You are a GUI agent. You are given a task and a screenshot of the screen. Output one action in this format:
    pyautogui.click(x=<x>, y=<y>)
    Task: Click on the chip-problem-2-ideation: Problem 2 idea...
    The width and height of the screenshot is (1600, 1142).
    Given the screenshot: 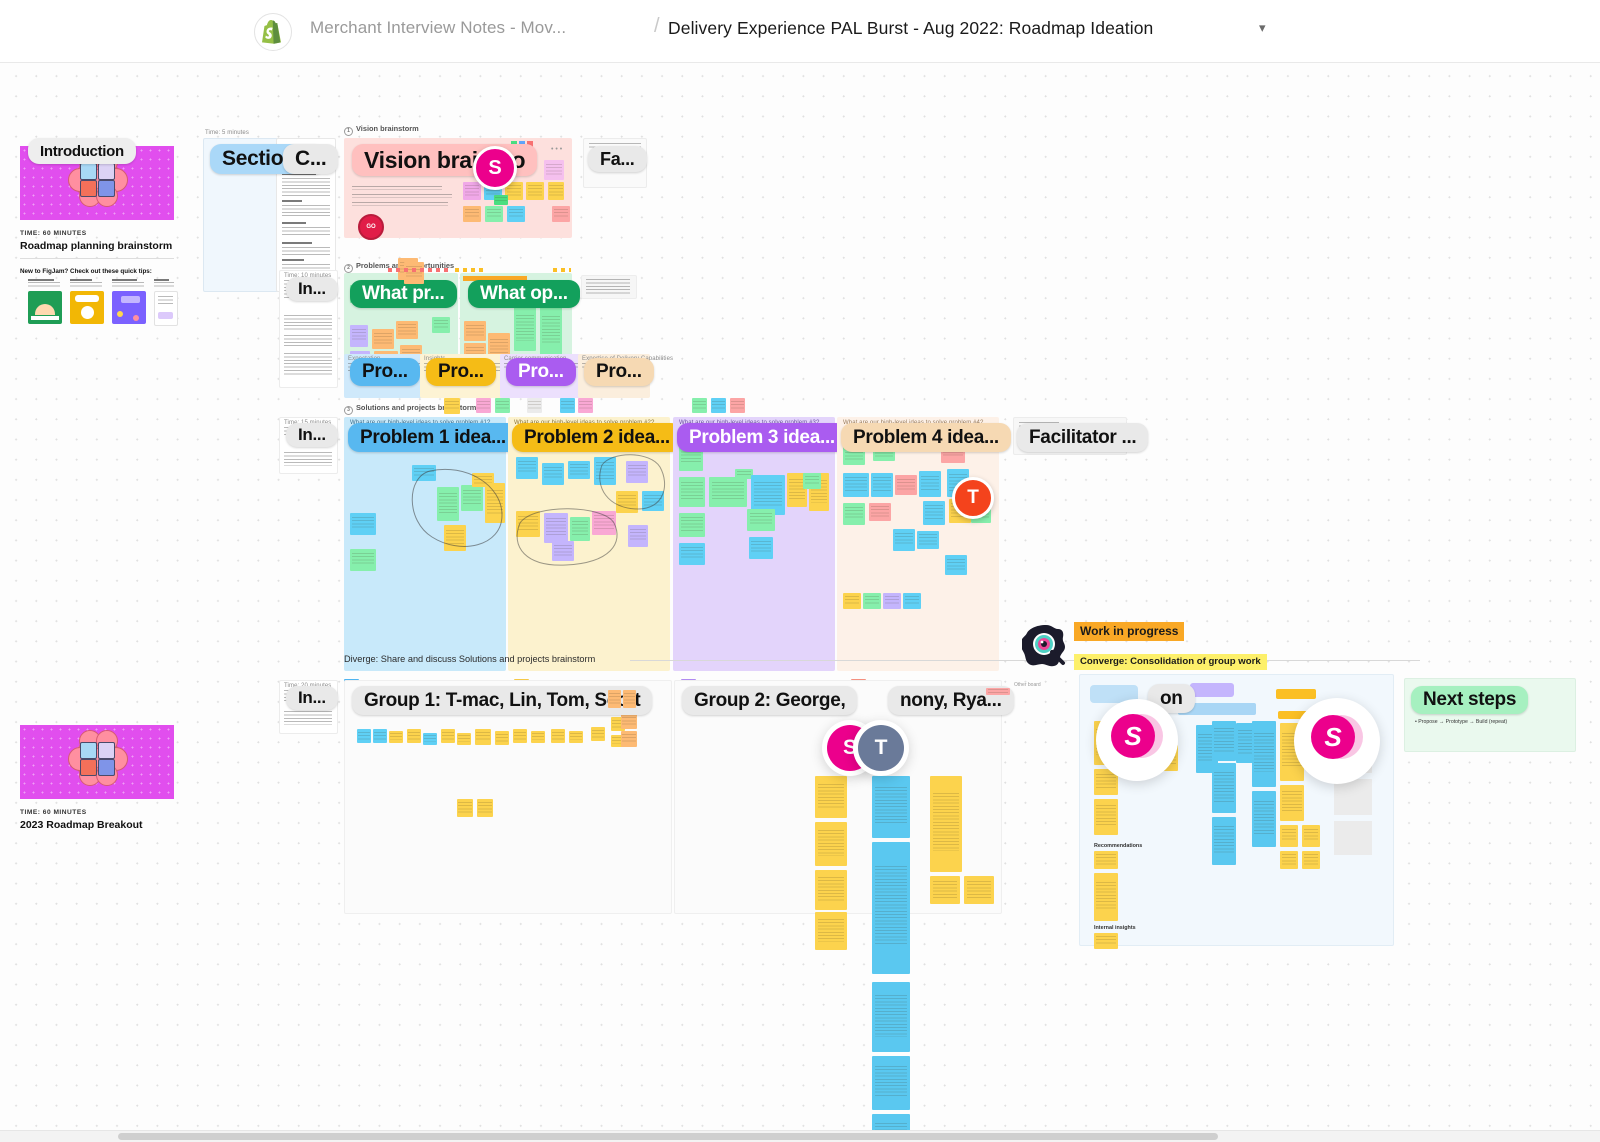 What is the action you would take?
    pyautogui.click(x=597, y=437)
    